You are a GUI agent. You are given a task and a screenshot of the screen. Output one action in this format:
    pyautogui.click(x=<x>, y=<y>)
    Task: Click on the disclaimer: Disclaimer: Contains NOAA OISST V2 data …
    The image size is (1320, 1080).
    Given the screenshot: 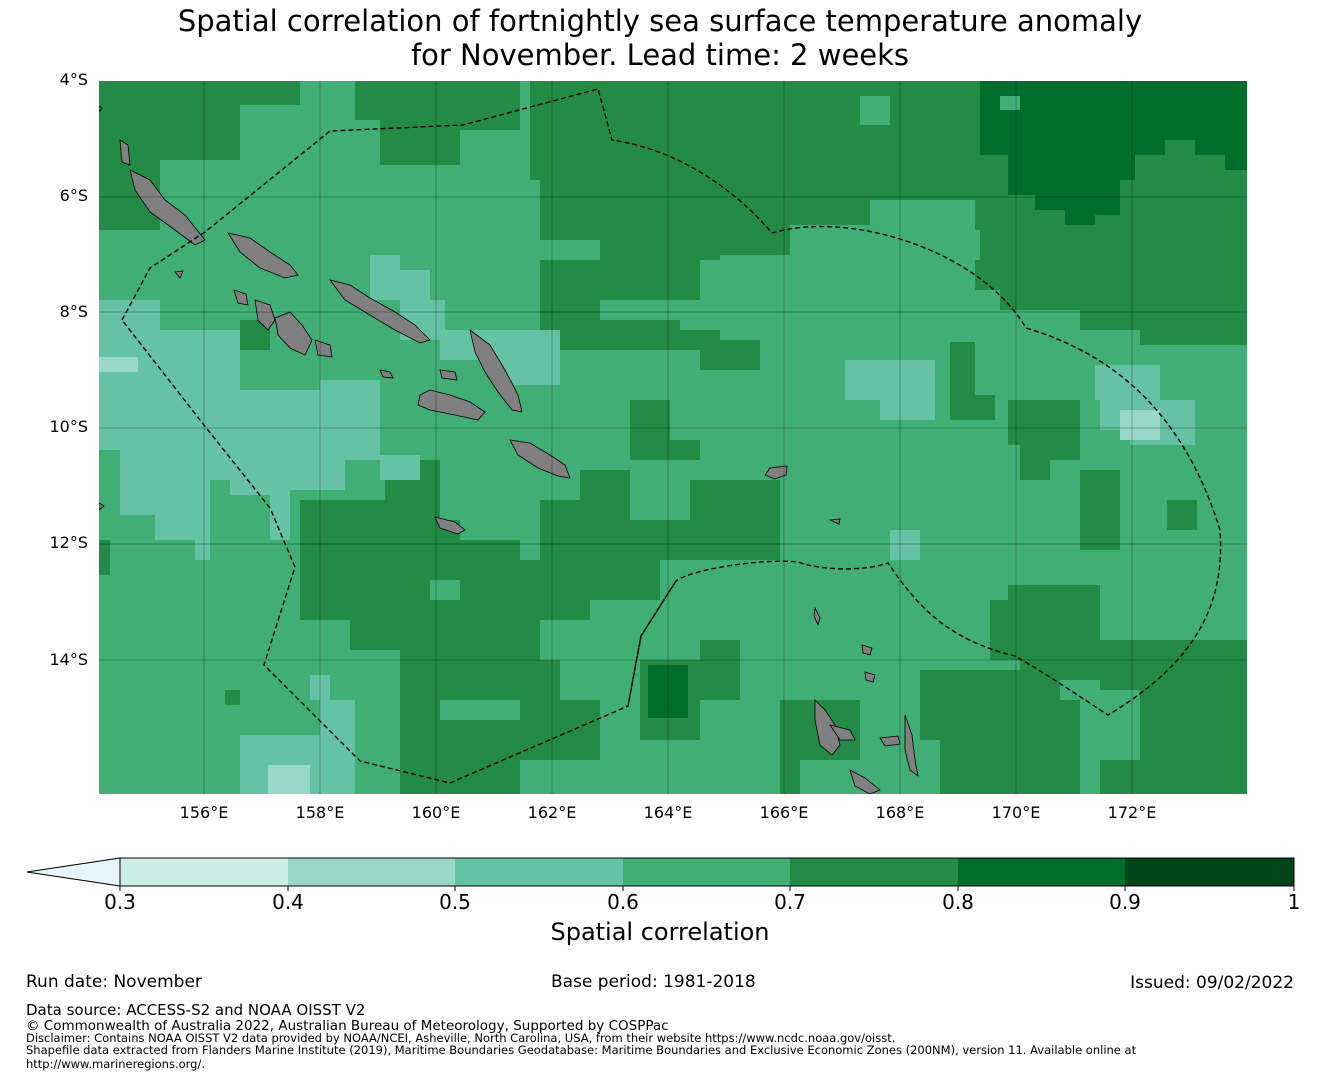 What is the action you would take?
    pyautogui.click(x=461, y=1038)
    